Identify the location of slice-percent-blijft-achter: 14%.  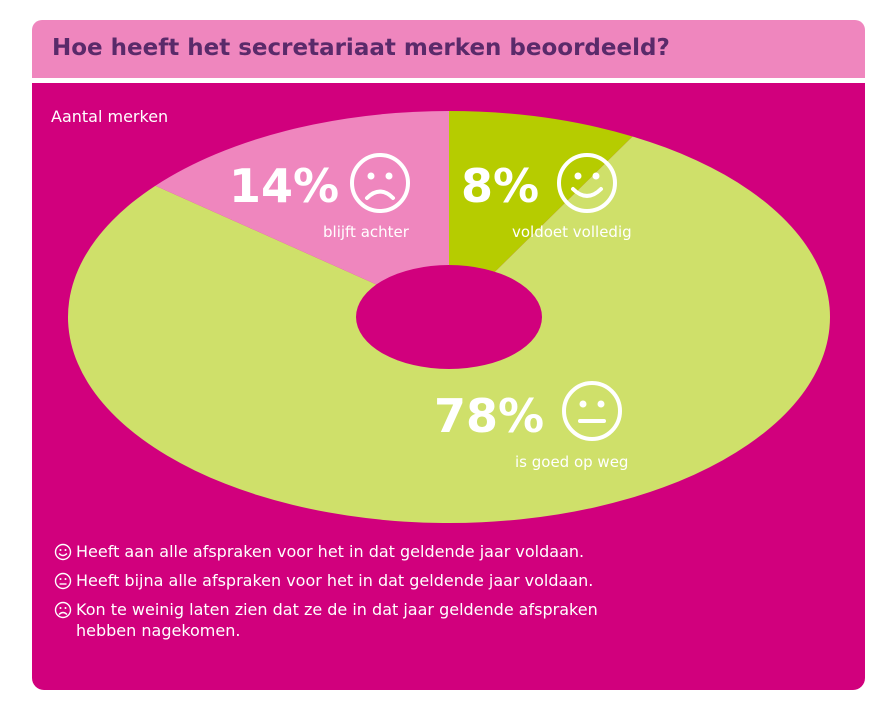
(284, 186).